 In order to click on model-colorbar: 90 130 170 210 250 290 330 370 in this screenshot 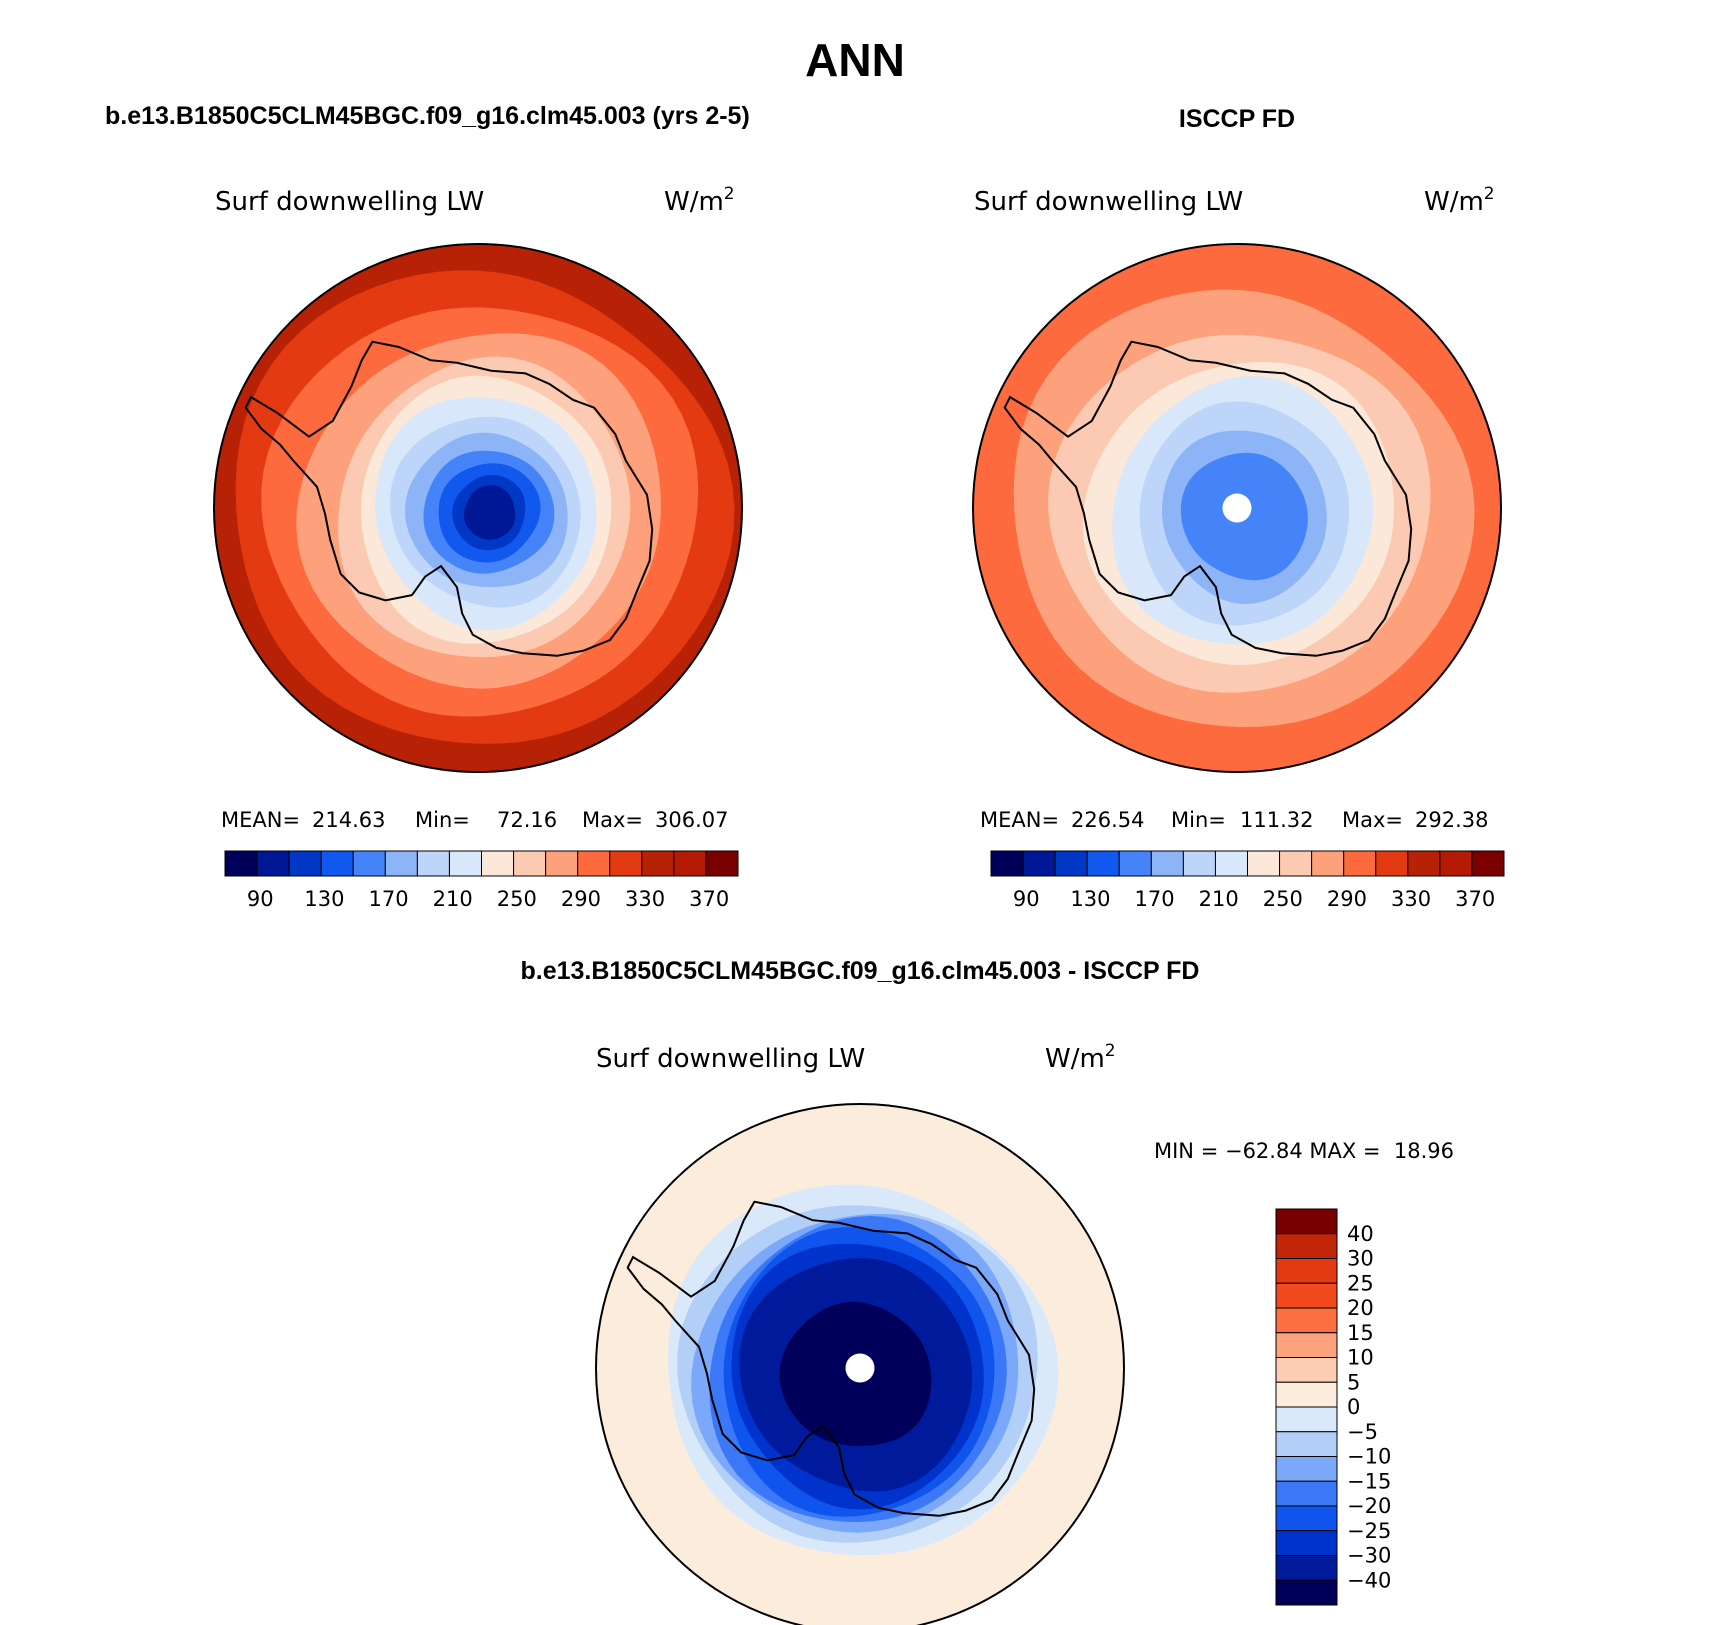, I will do `click(481, 880)`.